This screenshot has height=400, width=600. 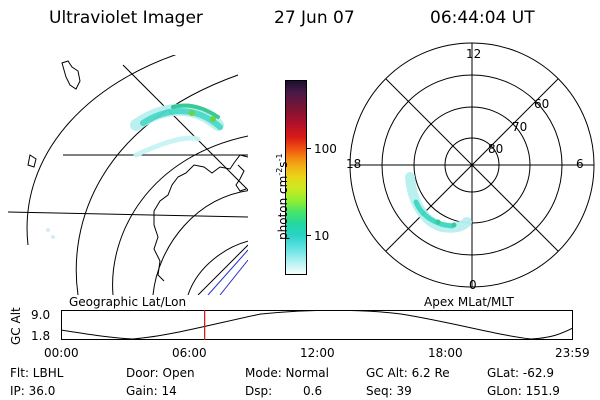 I want to click on coastline-peninsula, so click(x=241, y=178).